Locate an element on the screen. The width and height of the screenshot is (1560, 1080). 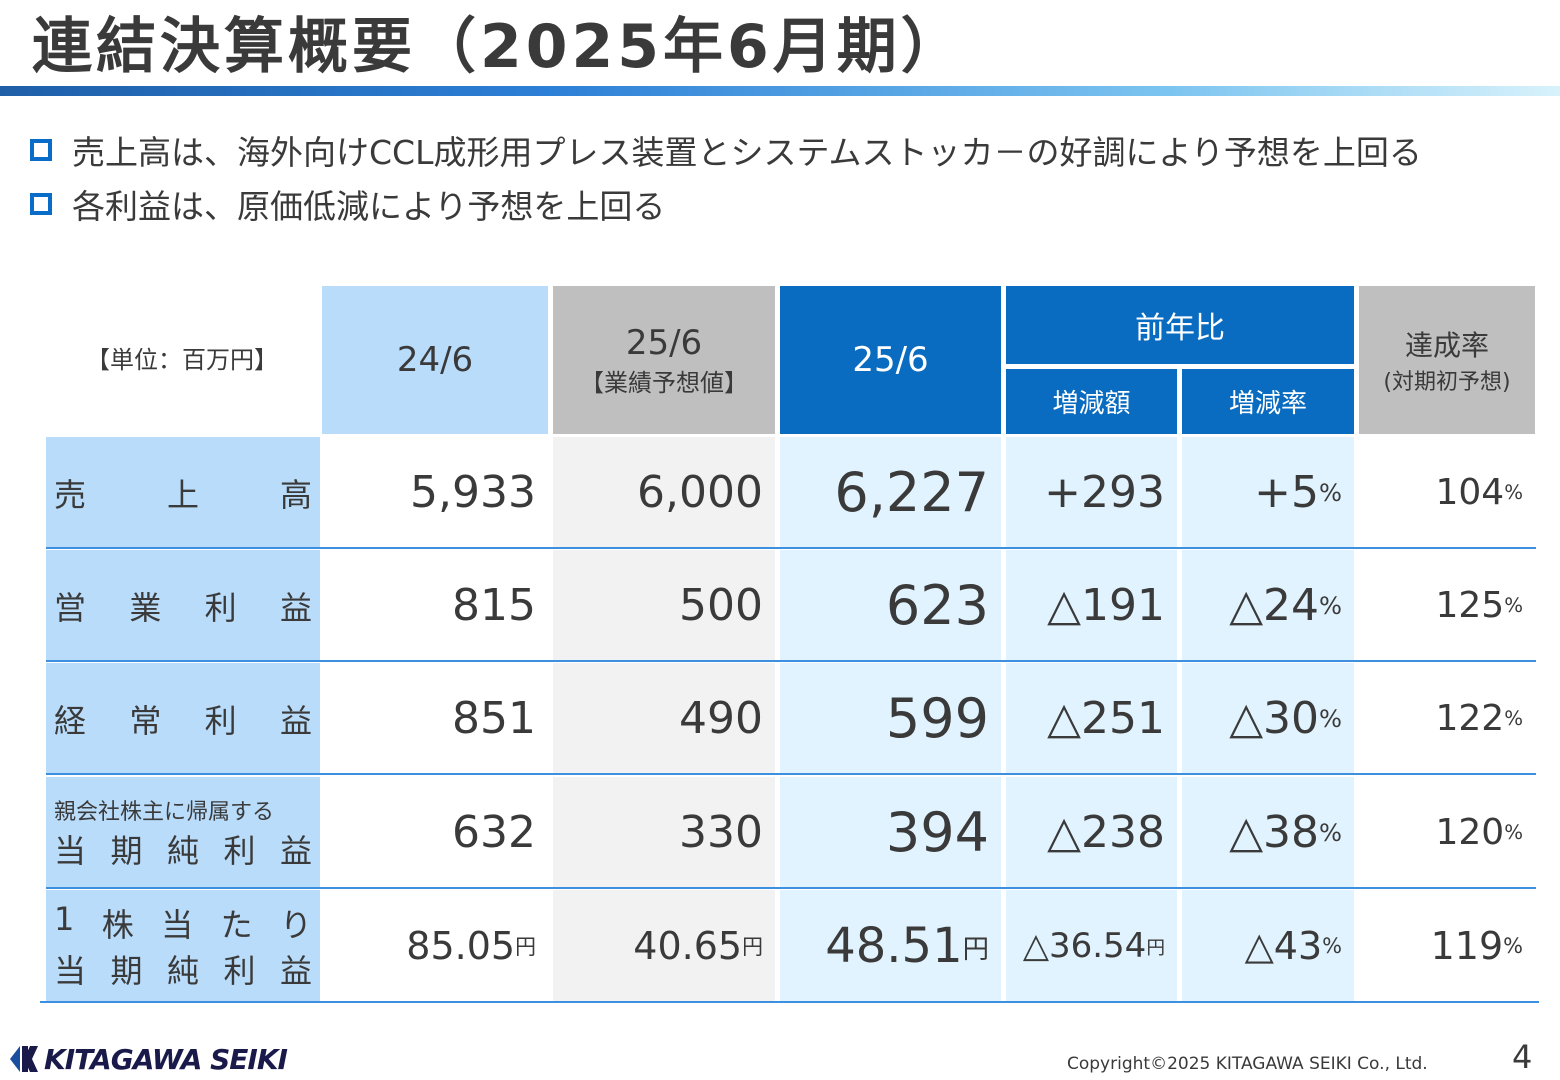
cell-value: △30 is located at coordinates (1274, 718).